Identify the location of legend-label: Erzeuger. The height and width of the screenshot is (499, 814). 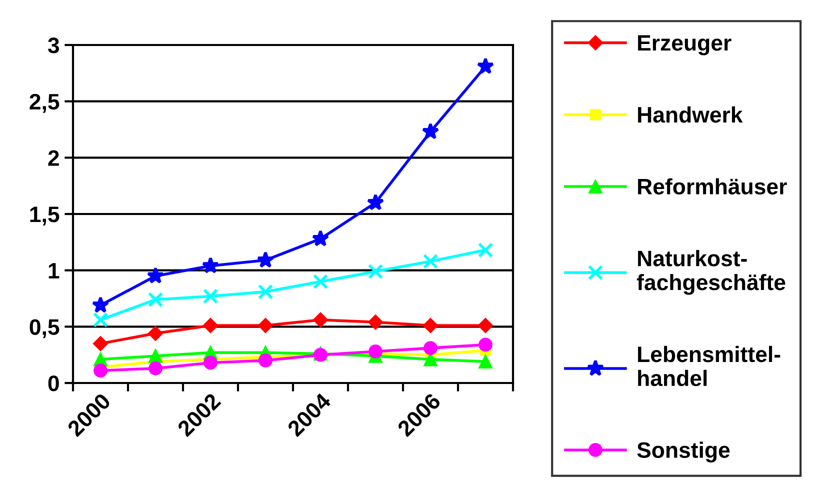
(685, 45).